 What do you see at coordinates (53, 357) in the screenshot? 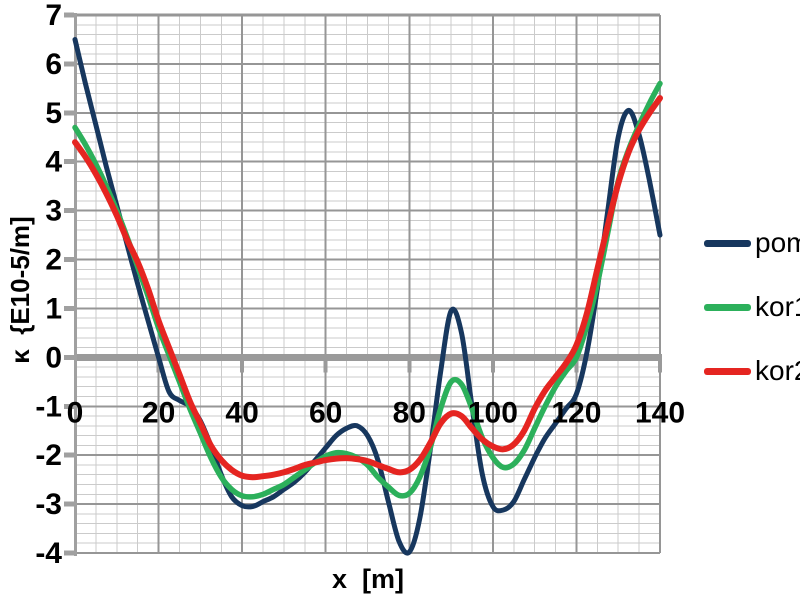
I see `y-tick-label: 0` at bounding box center [53, 357].